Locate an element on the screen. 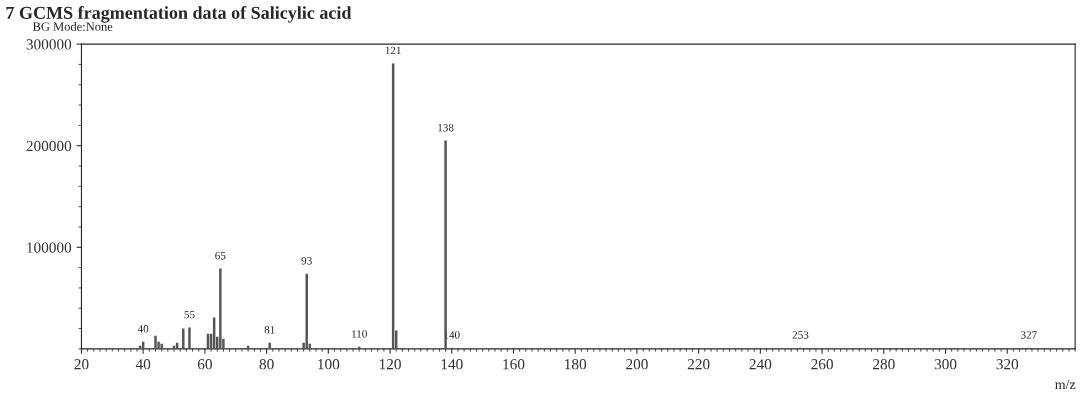 This screenshot has width=1086, height=401. x-tick-label: 60 is located at coordinates (204, 364).